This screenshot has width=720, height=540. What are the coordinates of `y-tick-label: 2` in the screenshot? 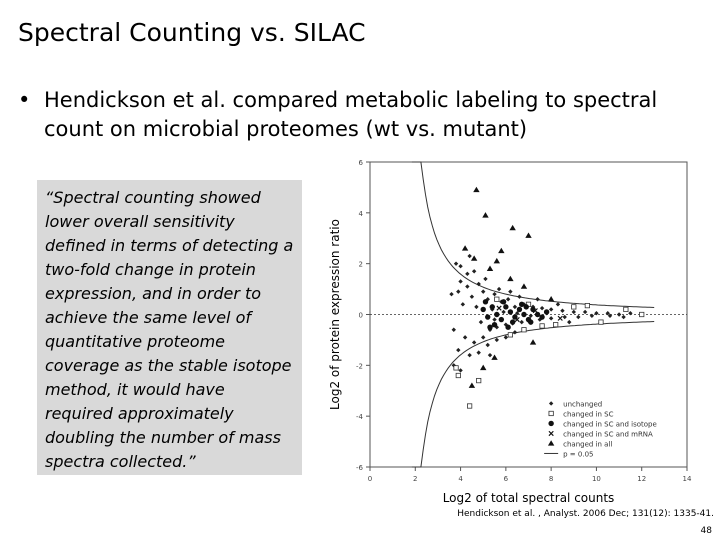 It's located at (361, 265).